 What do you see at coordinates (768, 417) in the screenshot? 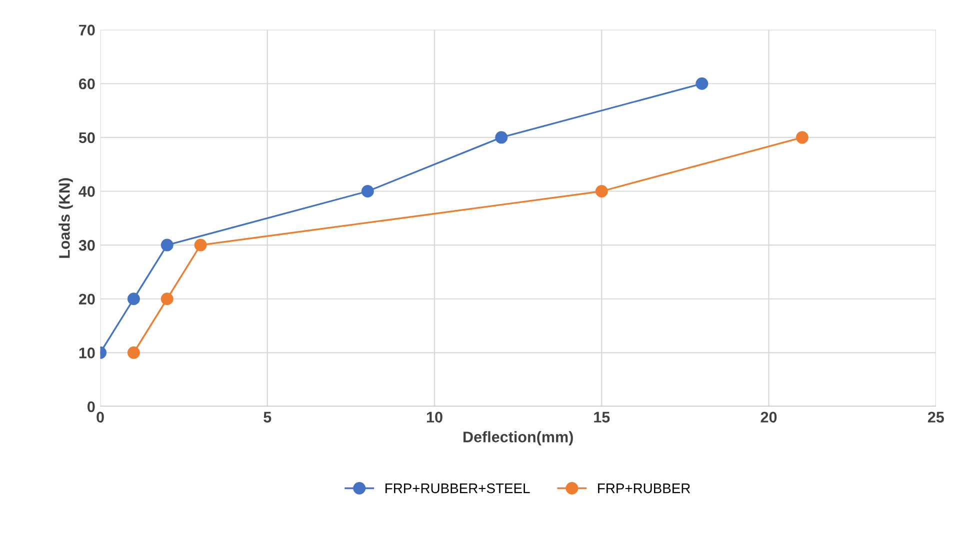
I see `x-tick-label: 20` at bounding box center [768, 417].